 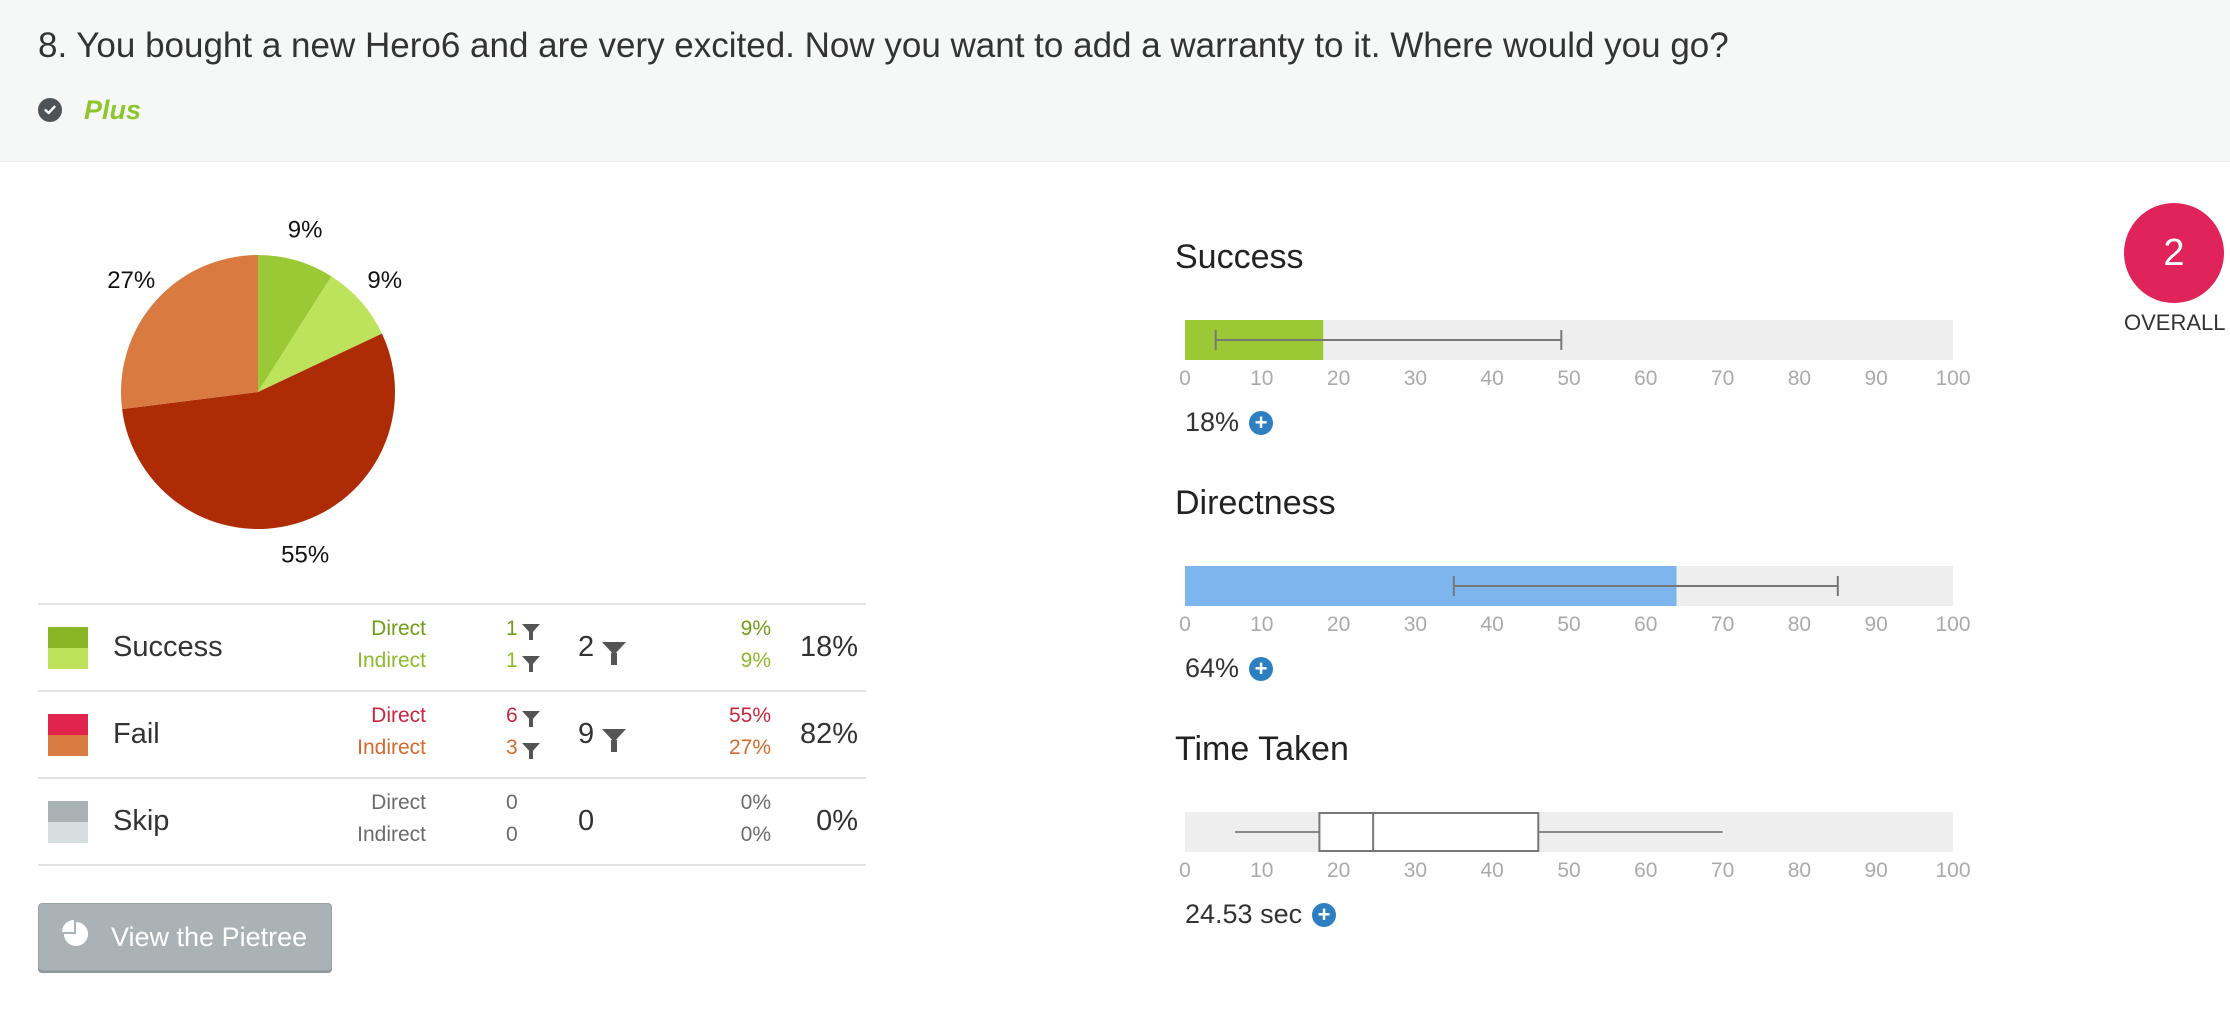 I want to click on axis-tick: 70, so click(x=1722, y=378).